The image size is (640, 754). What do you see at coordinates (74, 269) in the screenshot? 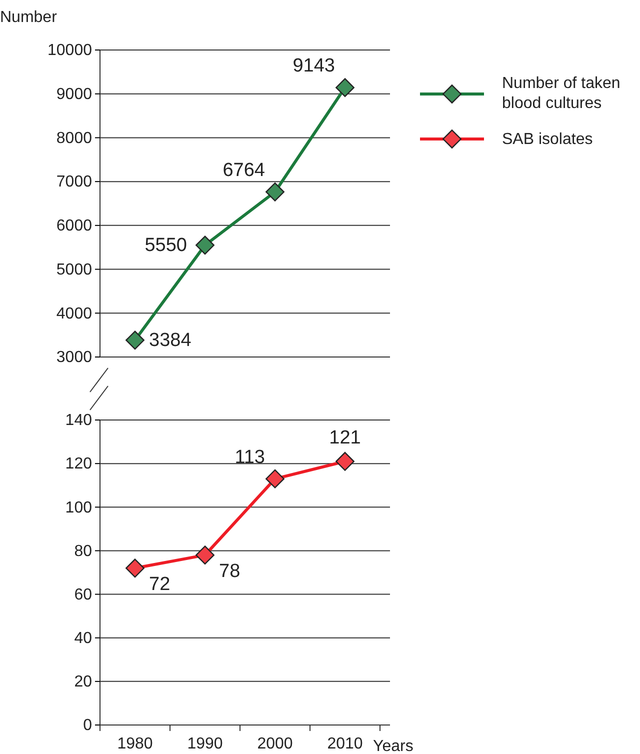
I see `y-tick-label: 5000` at bounding box center [74, 269].